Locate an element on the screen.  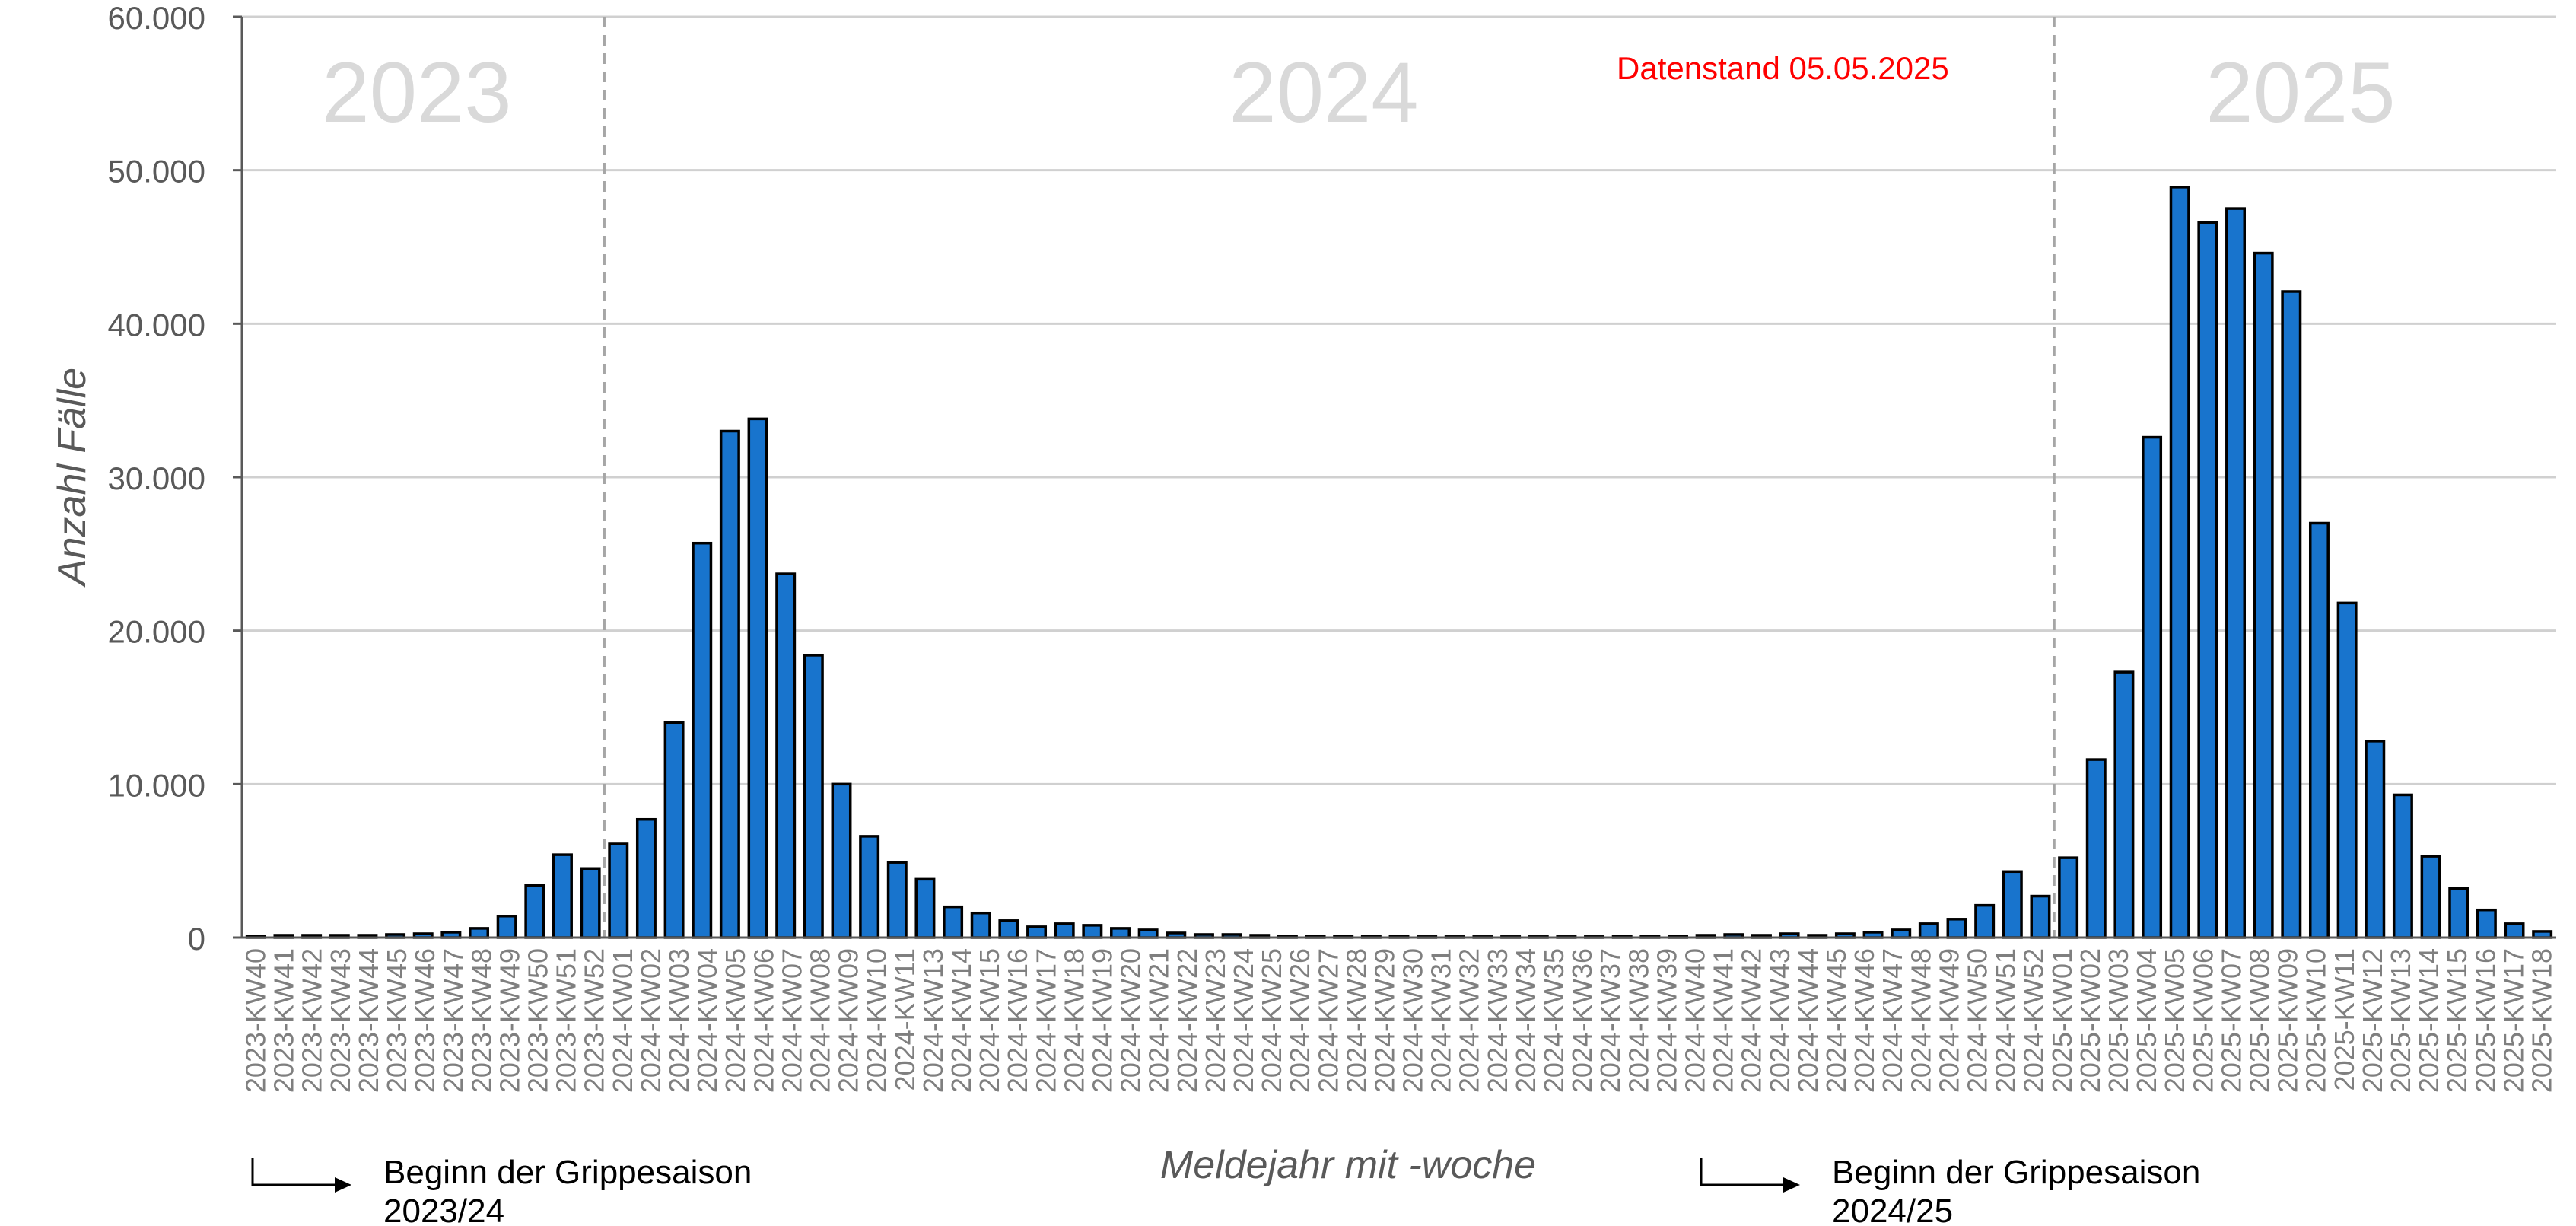
x-tick-label: 2025-KW01 is located at coordinates (2062, 1020).